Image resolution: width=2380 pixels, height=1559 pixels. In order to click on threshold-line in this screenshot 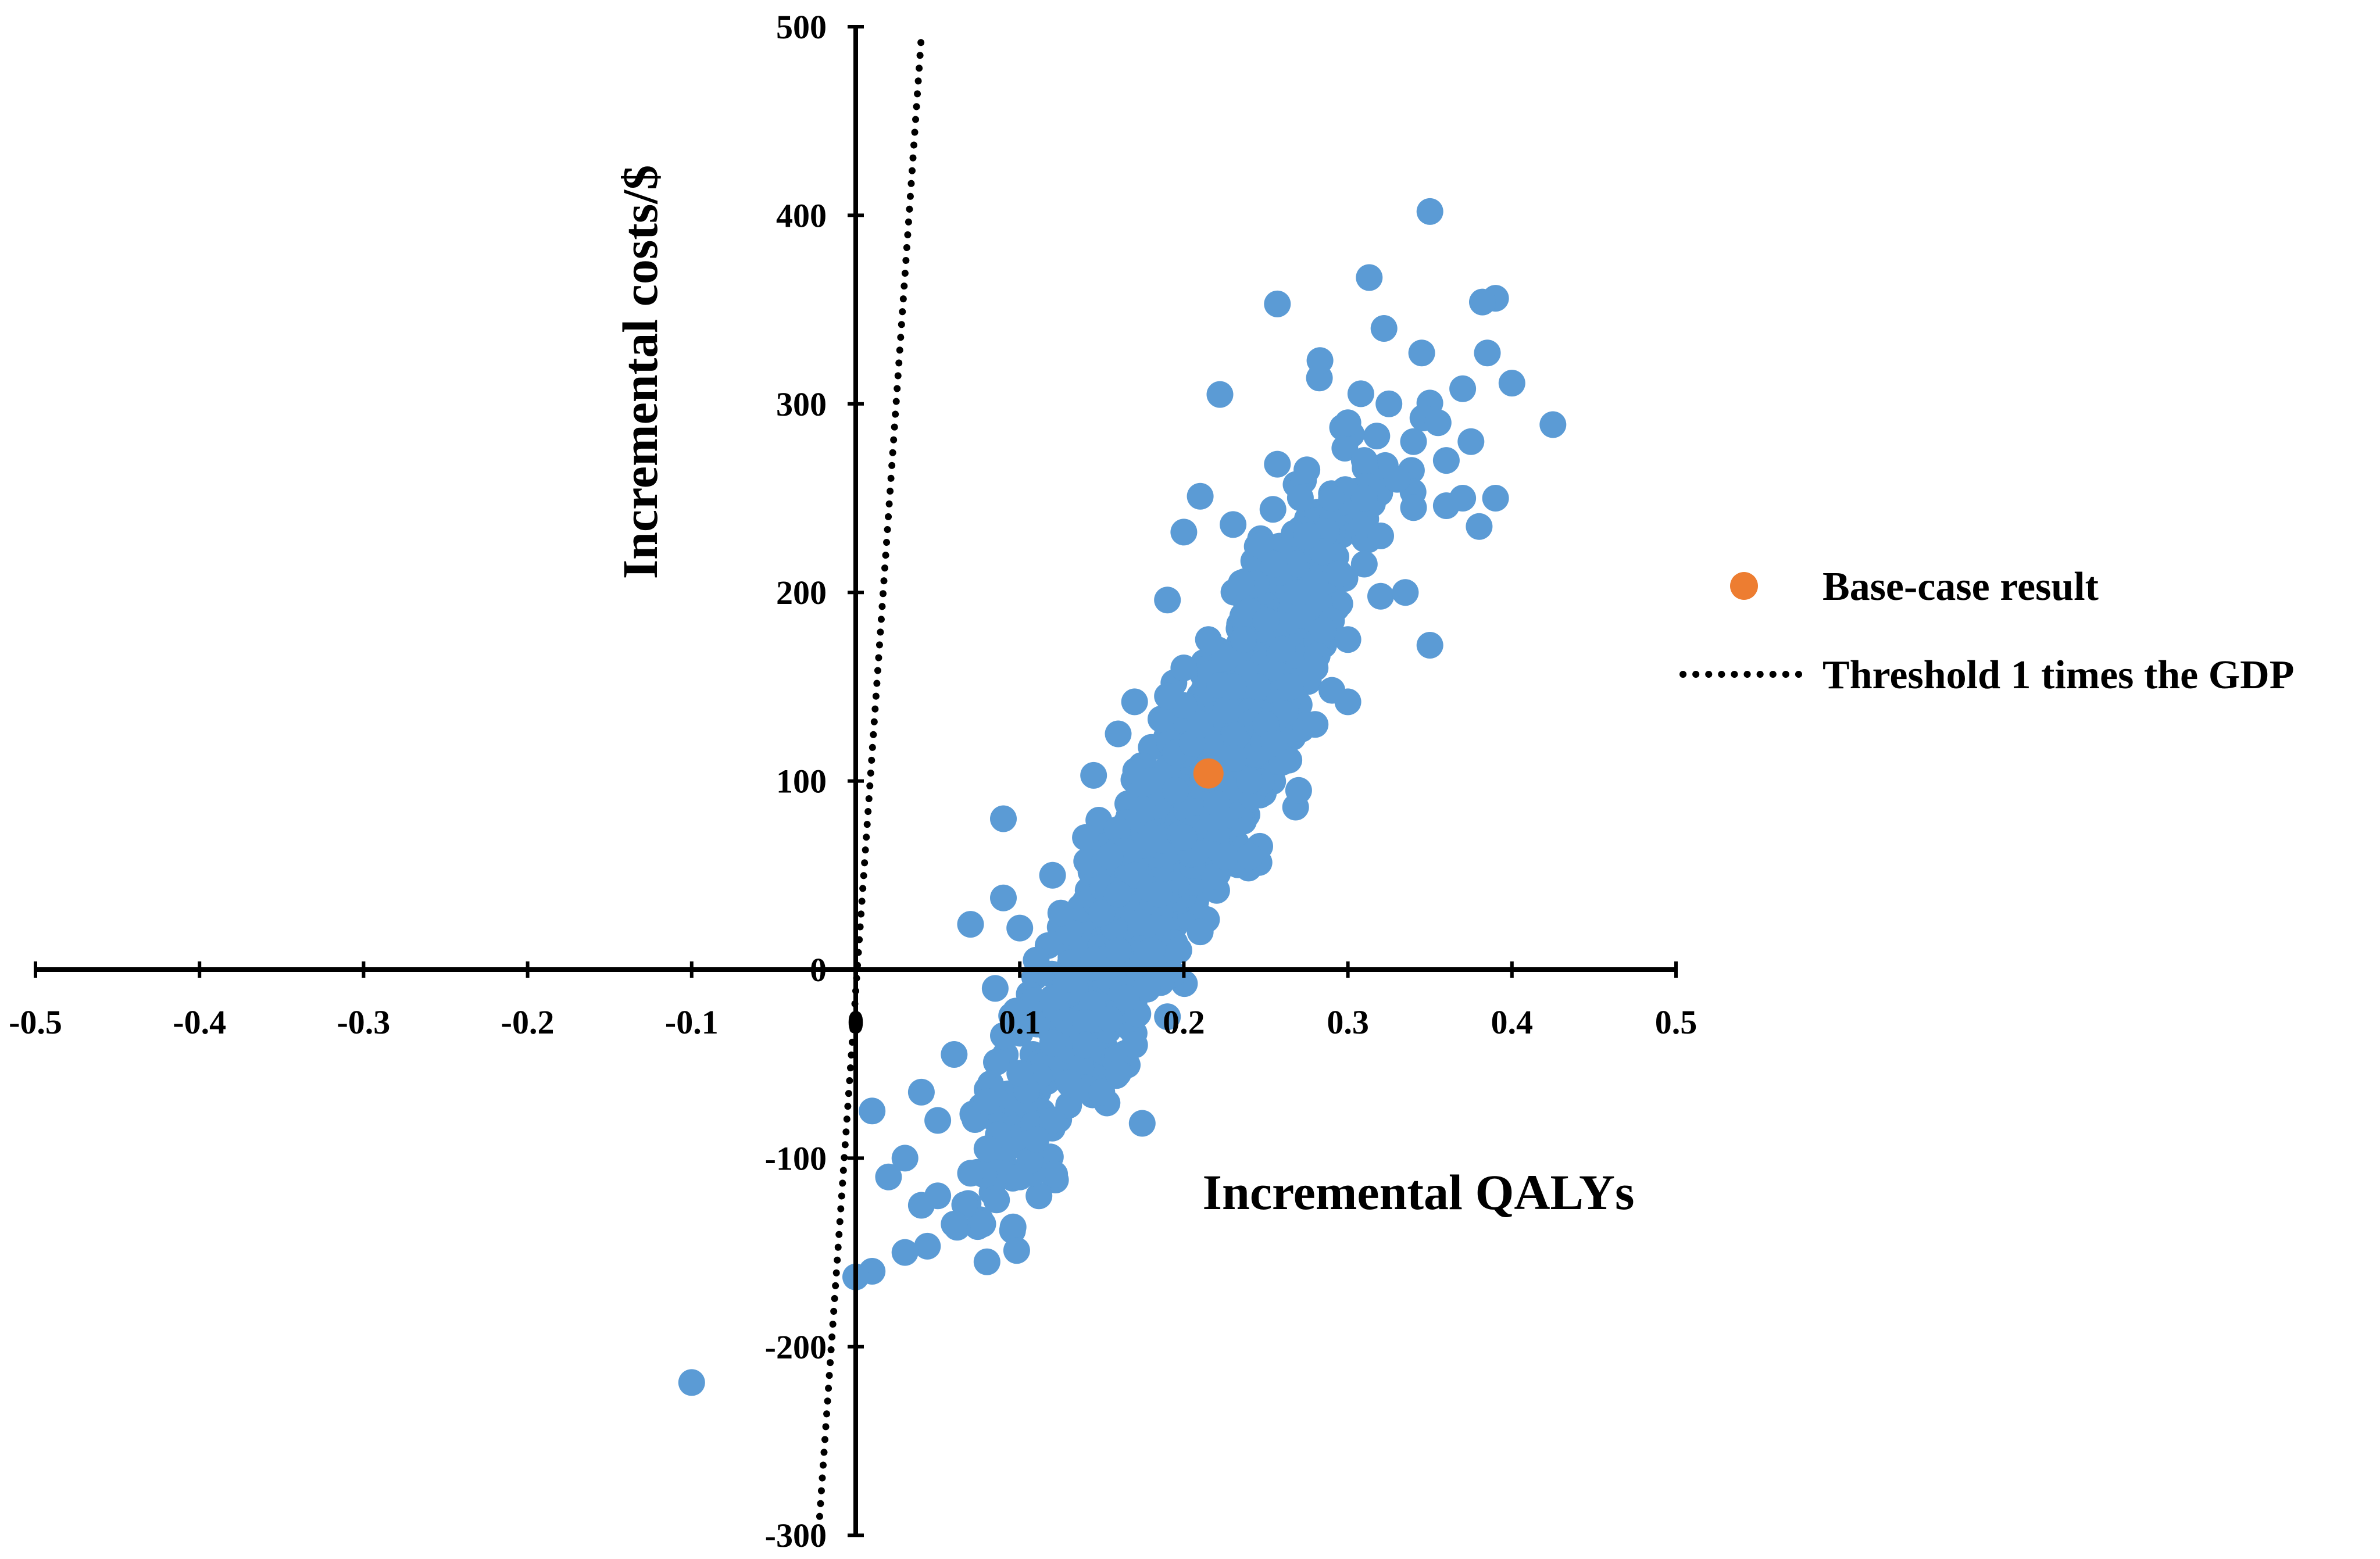, I will do `click(871, 776)`.